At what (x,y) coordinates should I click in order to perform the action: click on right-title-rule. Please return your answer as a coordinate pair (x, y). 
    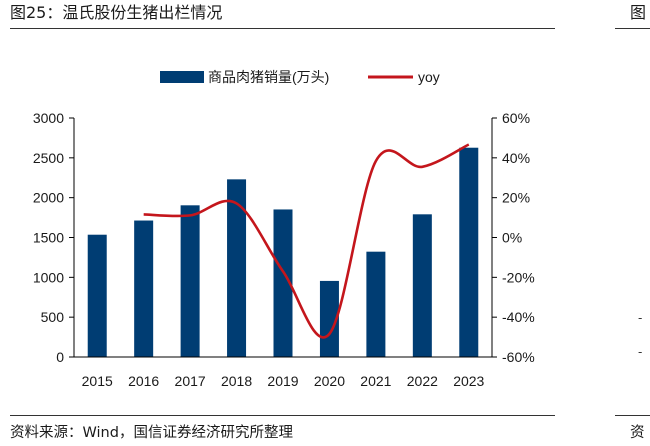
    Looking at the image, I should click on (632, 28).